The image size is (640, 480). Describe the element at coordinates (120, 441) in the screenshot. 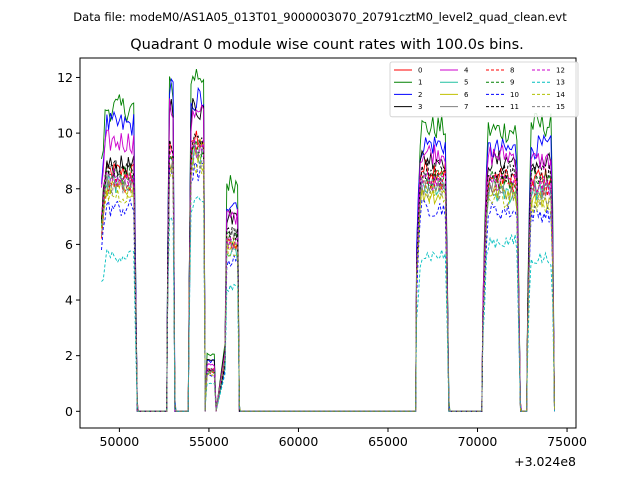

I see `x-tick-label: 50000` at that location.